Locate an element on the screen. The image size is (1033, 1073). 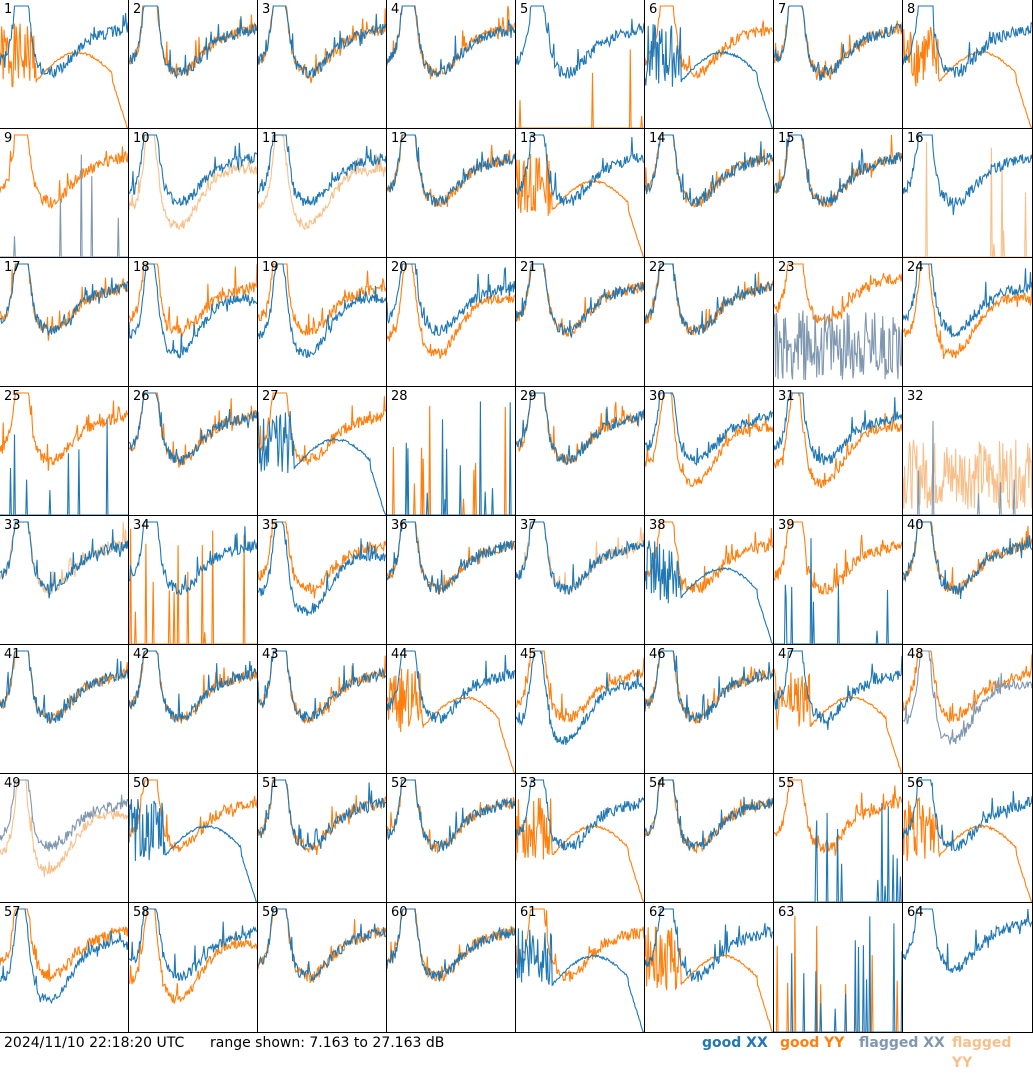
tile-63-yy-line is located at coordinates (838, 973).